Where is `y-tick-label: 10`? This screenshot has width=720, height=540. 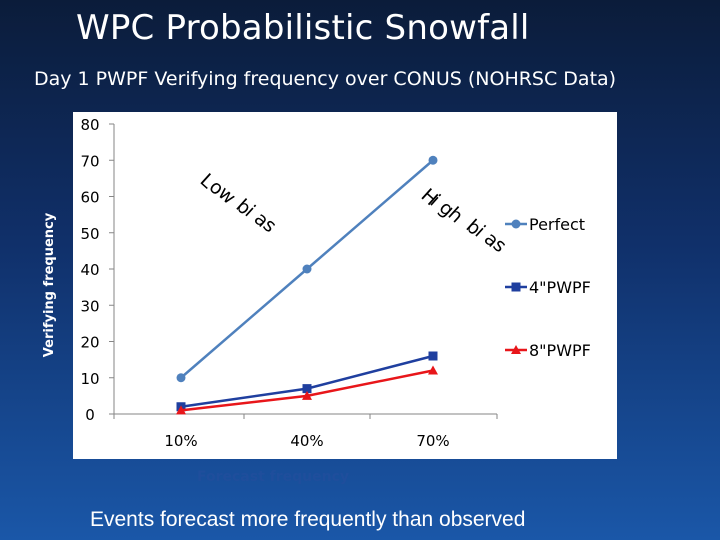
y-tick-label: 10 is located at coordinates (89, 379).